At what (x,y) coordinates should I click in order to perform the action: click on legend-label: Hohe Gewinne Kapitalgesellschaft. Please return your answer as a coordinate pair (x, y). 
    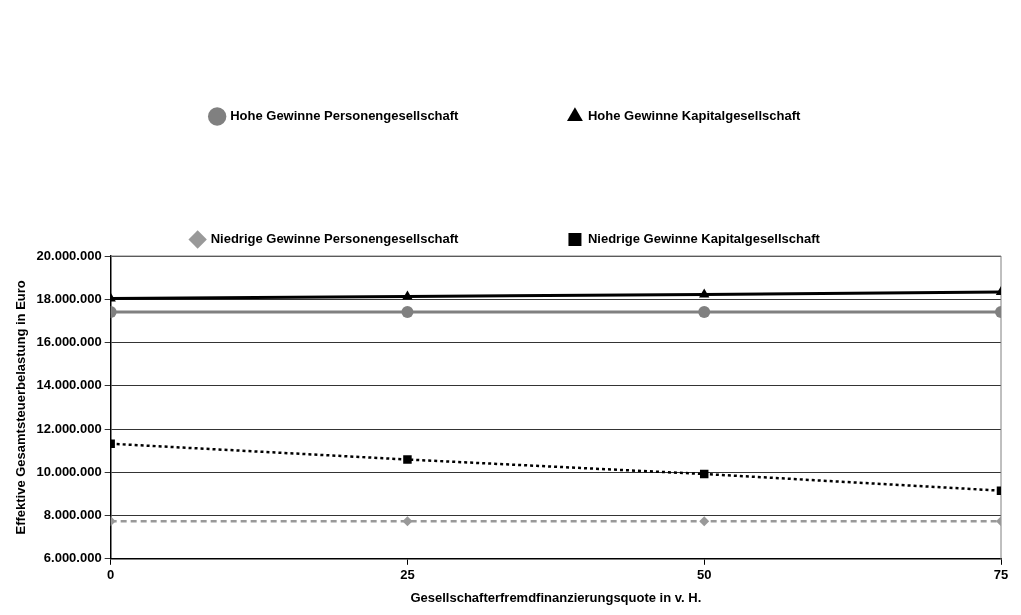
    Looking at the image, I should click on (694, 116).